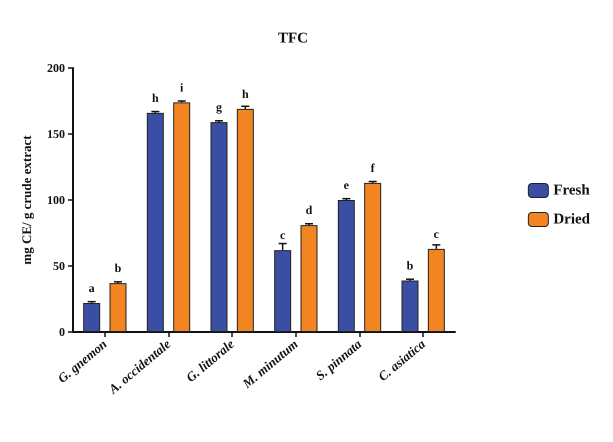  Describe the element at coordinates (571, 190) in the screenshot. I see `legend-label: Fresh` at that location.